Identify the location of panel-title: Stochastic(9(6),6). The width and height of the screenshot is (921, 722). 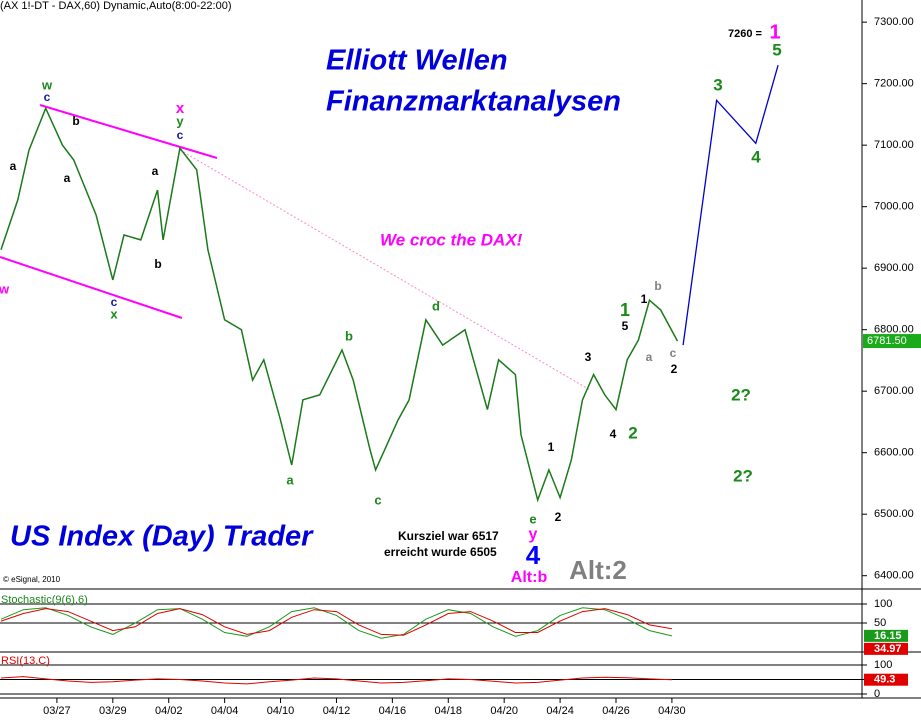
(44, 600).